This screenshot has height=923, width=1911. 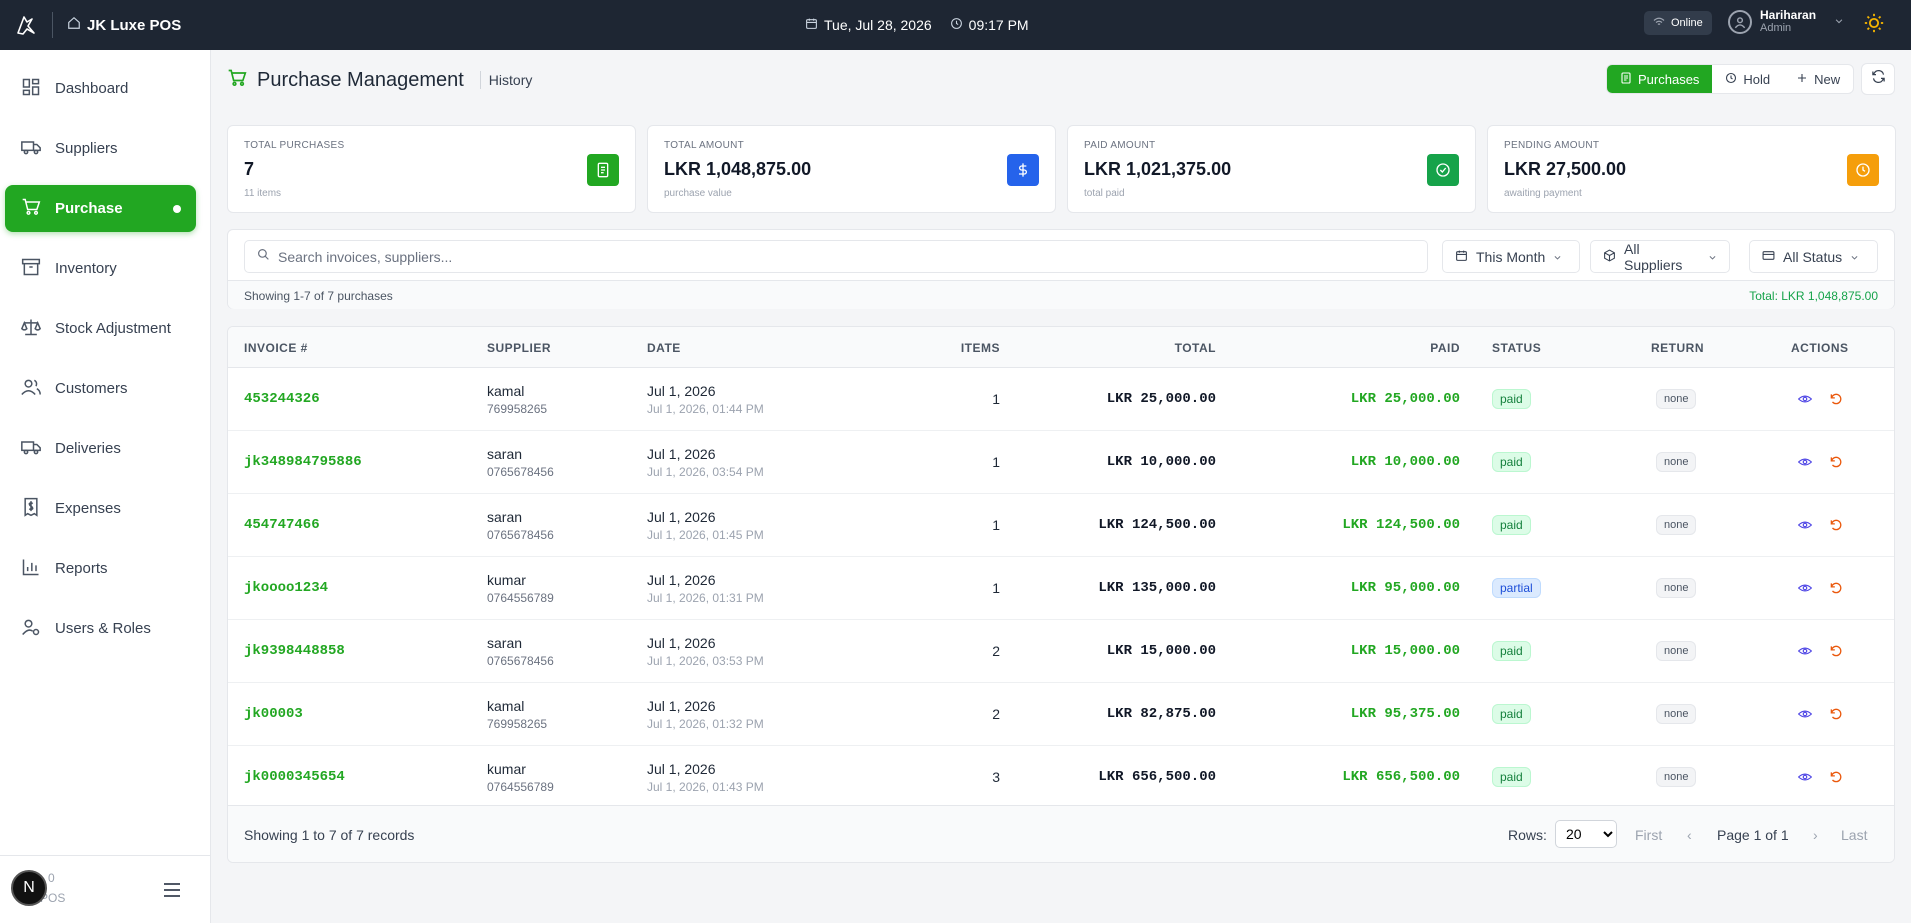 I want to click on rows-per-page-select: 20, so click(x=1586, y=834).